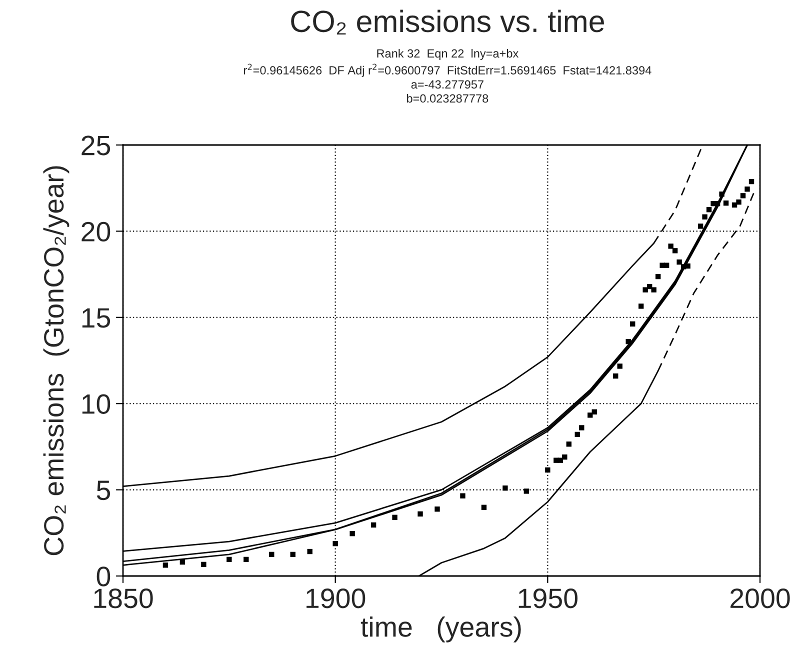  I want to click on y-tick-label: 10, so click(96, 404).